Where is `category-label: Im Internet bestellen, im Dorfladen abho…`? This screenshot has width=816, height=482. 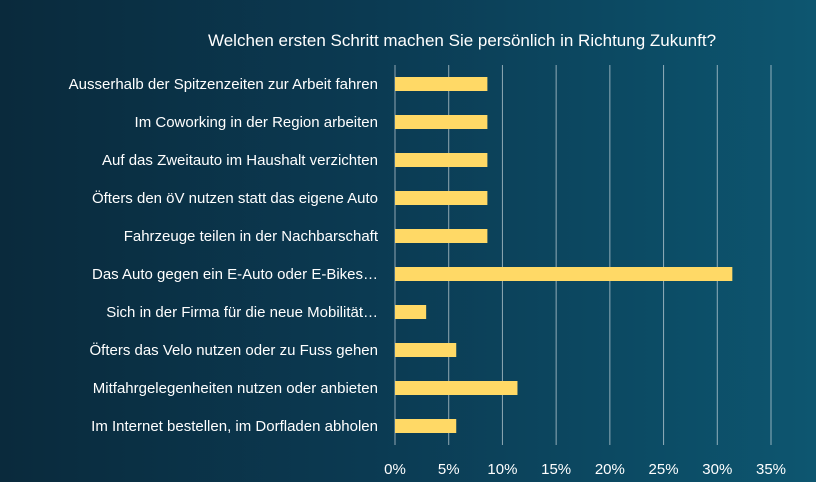 category-label: Im Internet bestellen, im Dorfladen abho… is located at coordinates (234, 426).